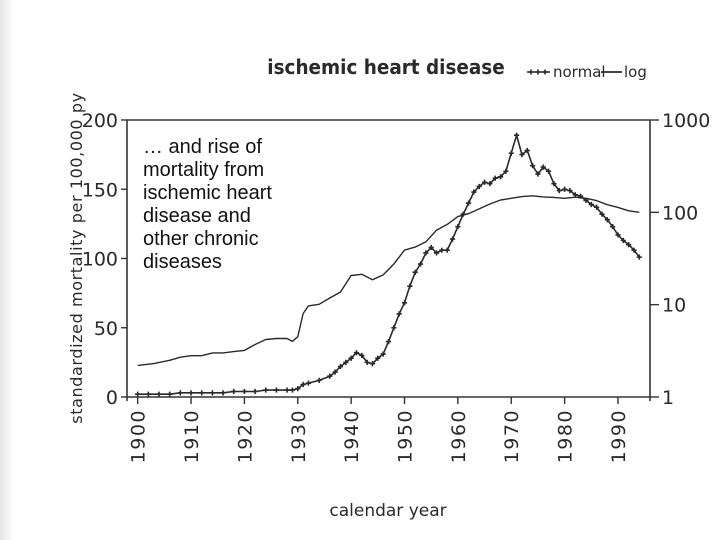 This screenshot has height=540, width=720. Describe the element at coordinates (299, 436) in the screenshot. I see `x-tick-label: 1930` at that location.